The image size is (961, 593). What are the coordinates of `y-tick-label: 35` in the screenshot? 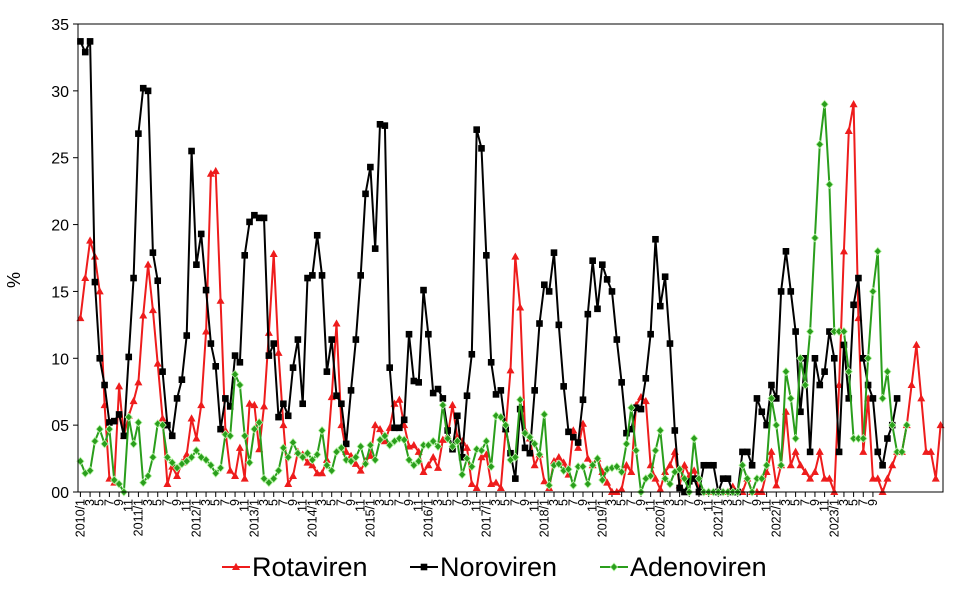 It's located at (60, 25).